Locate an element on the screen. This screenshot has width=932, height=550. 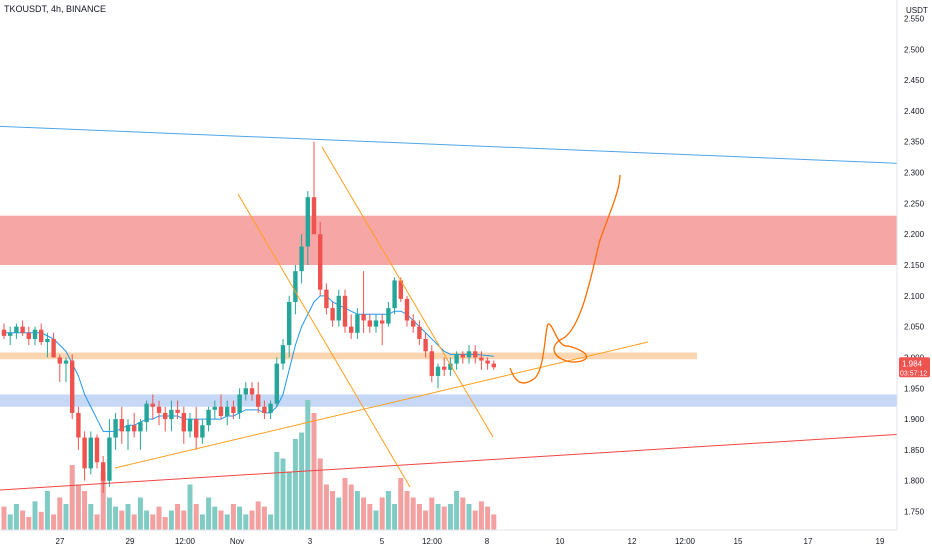
price-tick: 2.550 is located at coordinates (914, 18).